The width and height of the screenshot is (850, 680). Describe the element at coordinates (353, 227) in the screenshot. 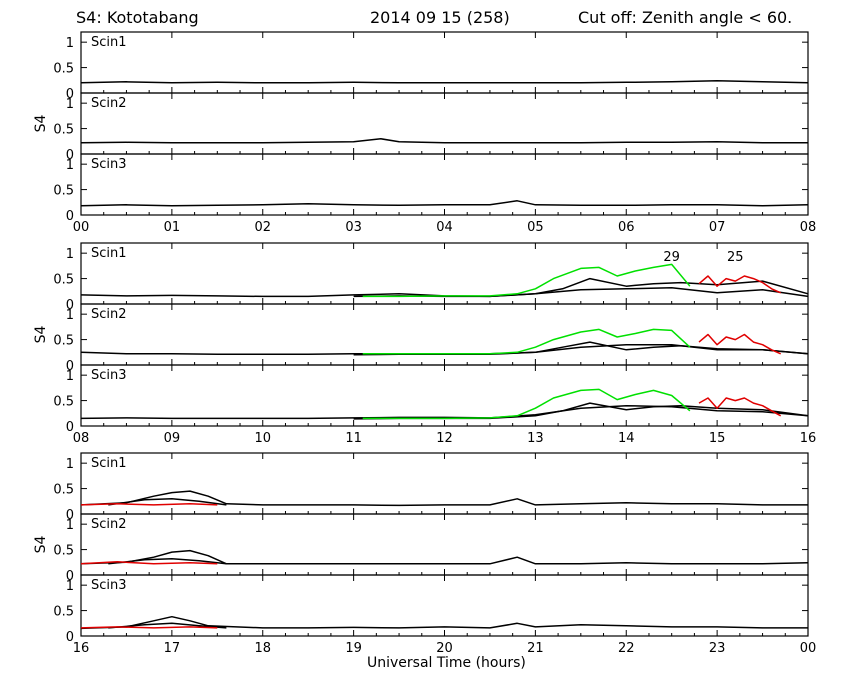

I see `x-tick-label: 03` at that location.